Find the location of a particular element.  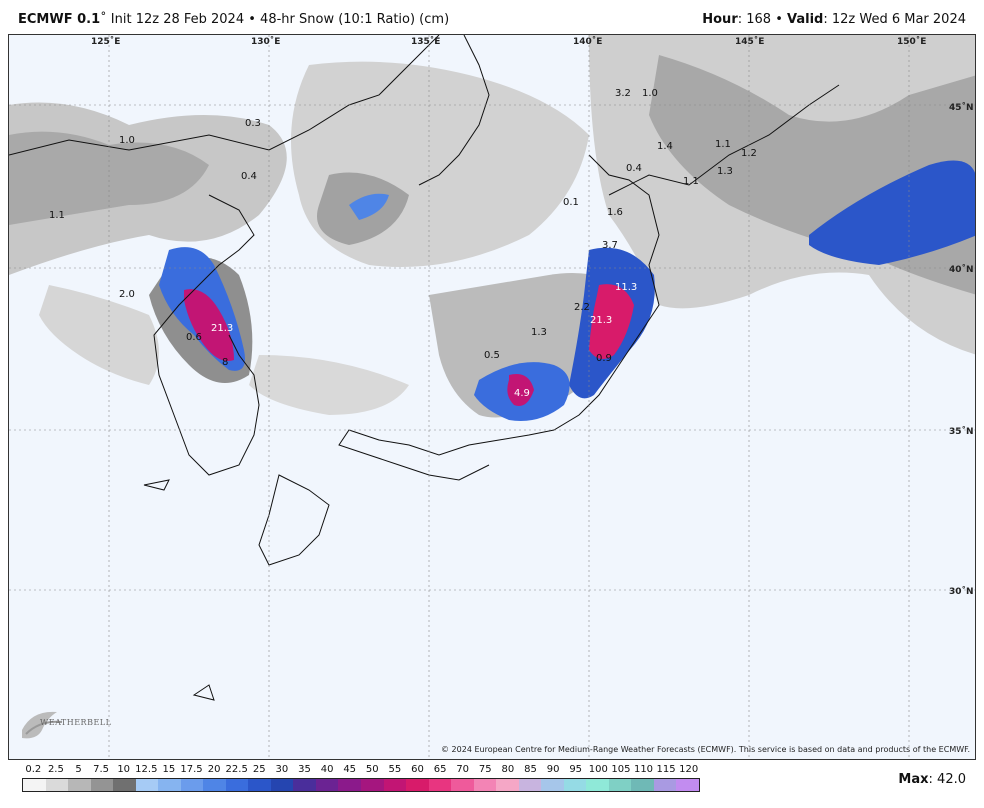

legend-colorbar is located at coordinates (361, 785).